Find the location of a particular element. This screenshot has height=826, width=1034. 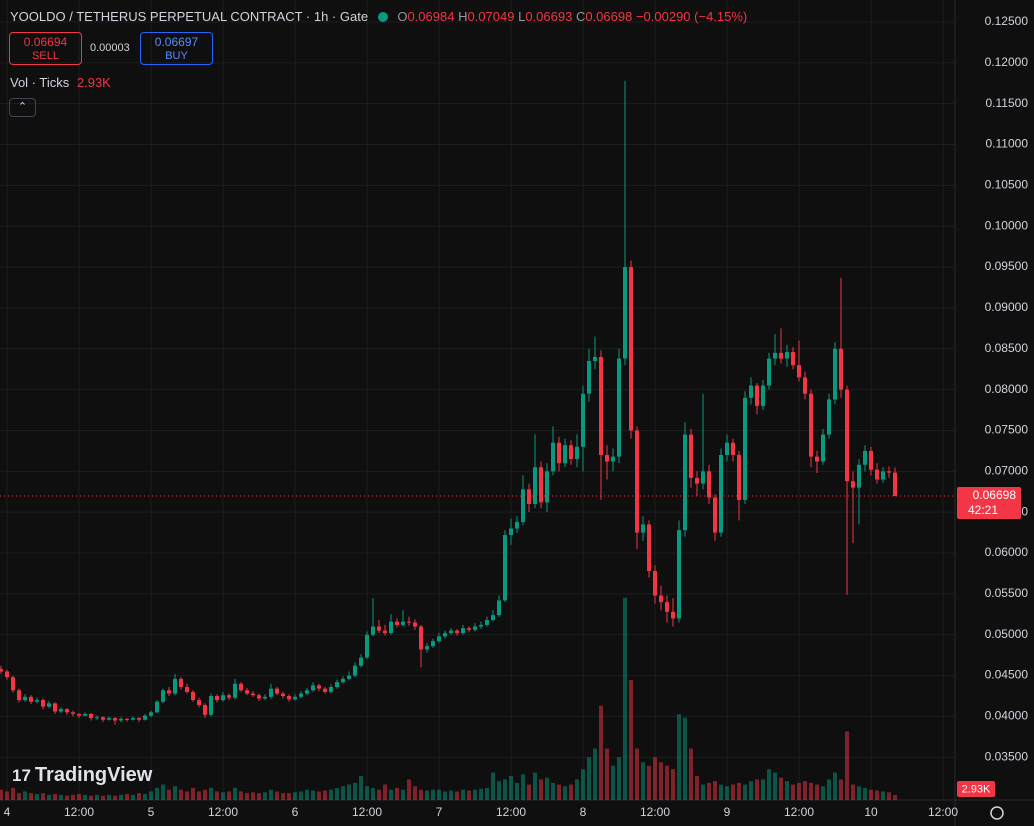

countdown: 42:21 is located at coordinates (983, 510).